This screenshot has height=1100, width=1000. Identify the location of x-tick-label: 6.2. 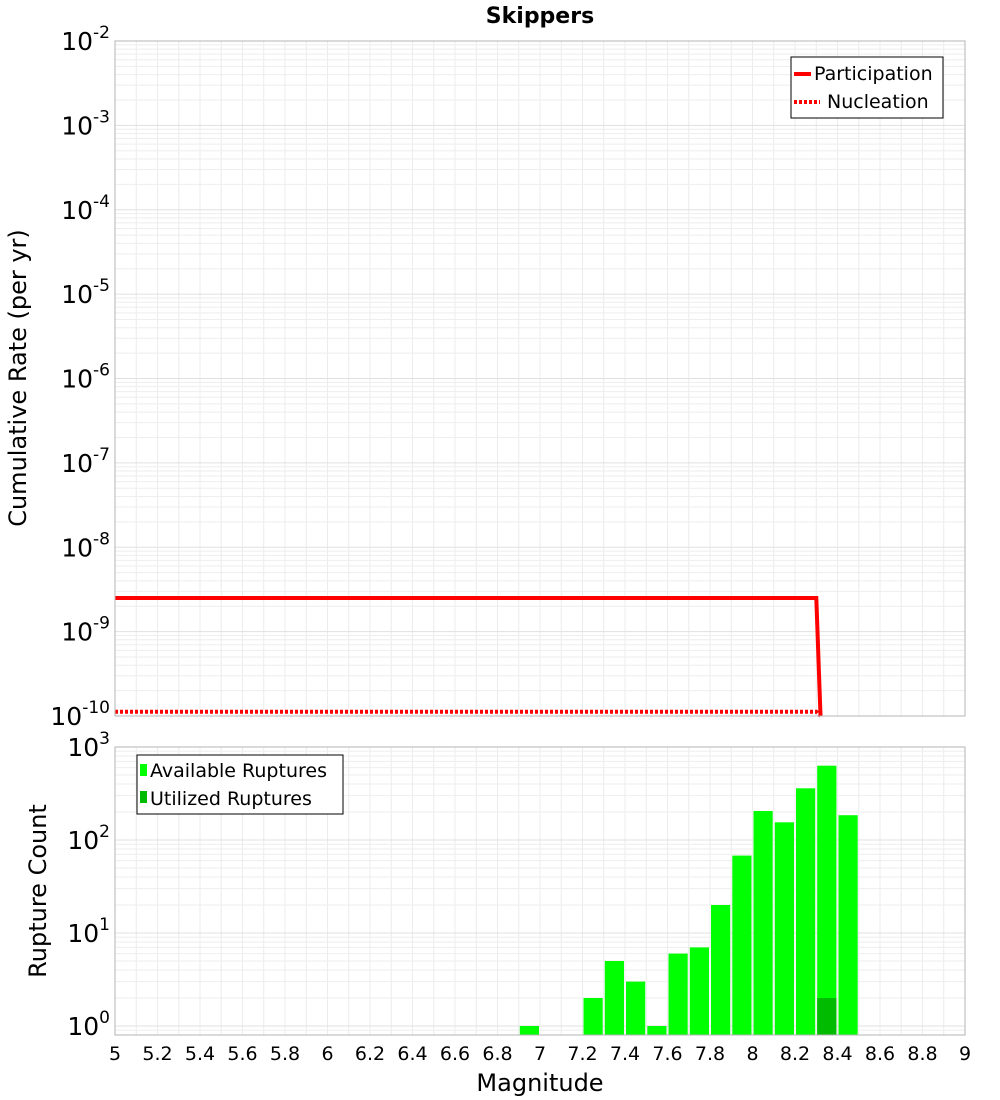
(370, 1054).